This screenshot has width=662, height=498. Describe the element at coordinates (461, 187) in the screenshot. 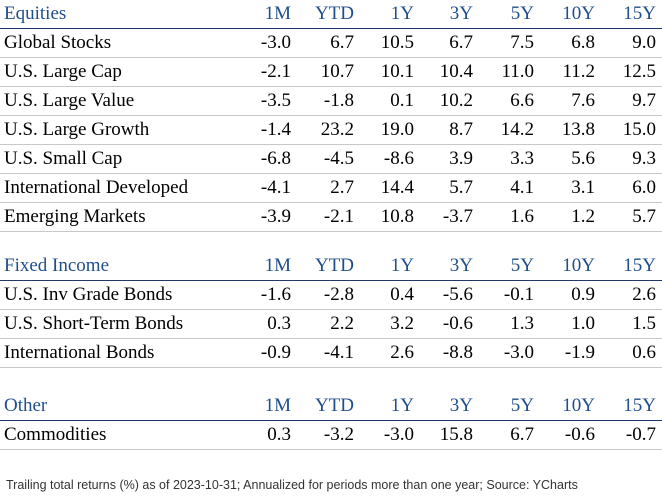

I see `value-cell: 5.7` at that location.